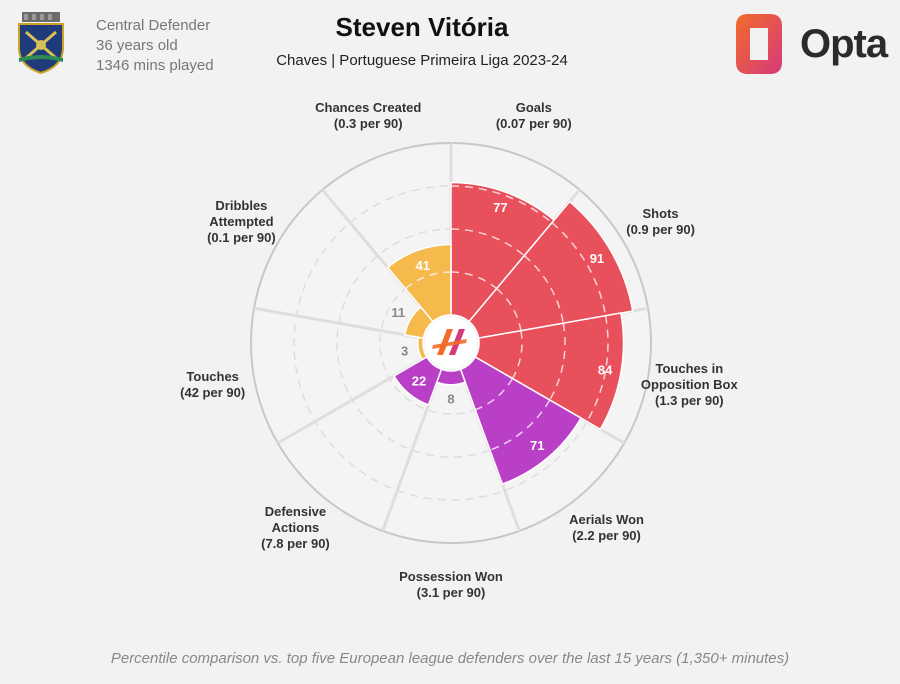 The image size is (900, 684). What do you see at coordinates (241, 237) in the screenshot?
I see `axis-label-per90: (0.1 per 90)` at bounding box center [241, 237].